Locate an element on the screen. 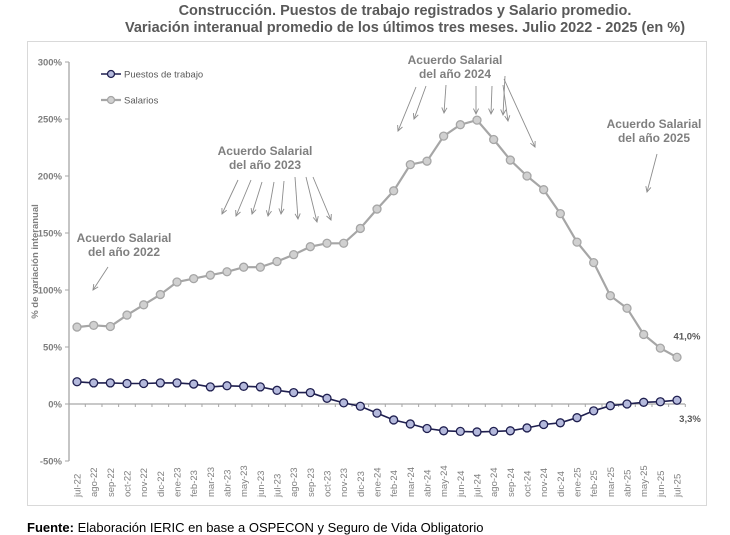 The image size is (730, 535). x-tick-label: jul-24 is located at coordinates (478, 486).